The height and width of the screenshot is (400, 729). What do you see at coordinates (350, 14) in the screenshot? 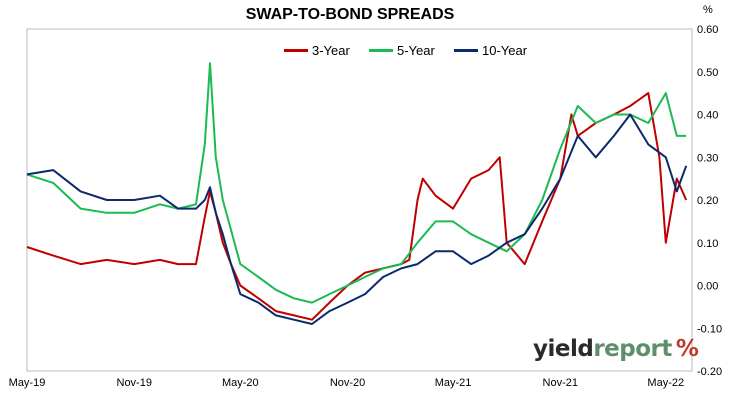
I see `chart-title: SWAP-TO-BOND SPREADS` at bounding box center [350, 14].